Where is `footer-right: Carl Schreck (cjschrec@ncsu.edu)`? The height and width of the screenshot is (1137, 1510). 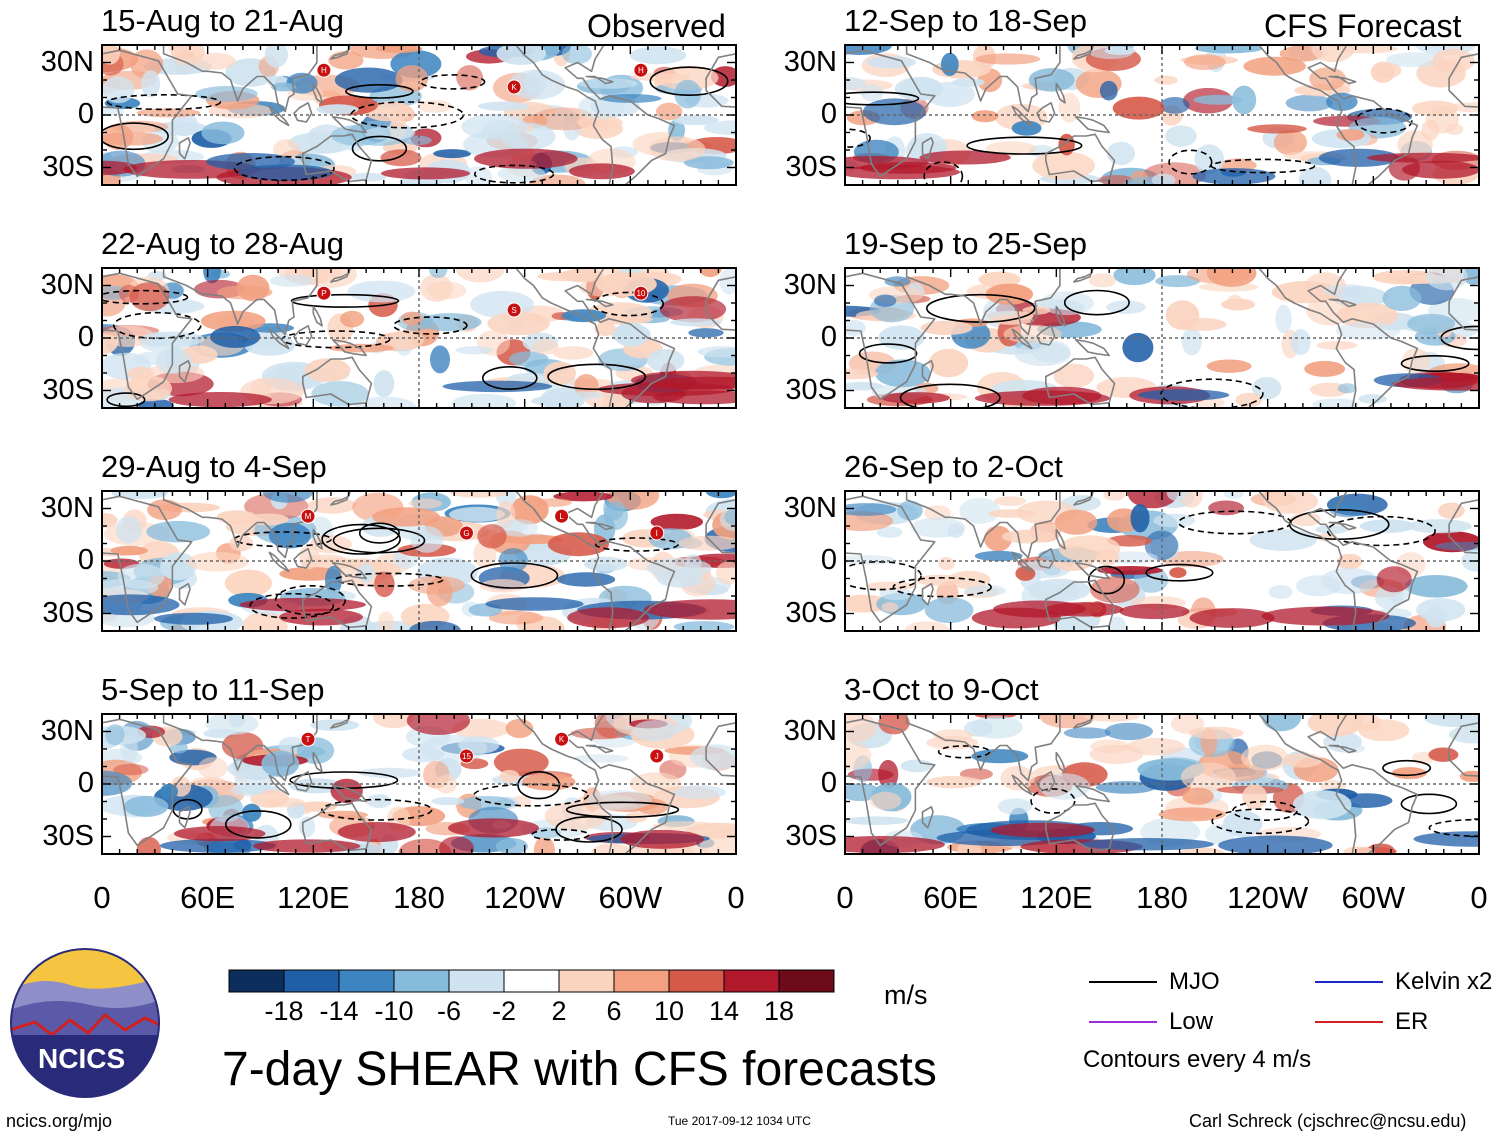
footer-right: Carl Schreck (cjschrec@ncsu.edu) is located at coordinates (1328, 1121).